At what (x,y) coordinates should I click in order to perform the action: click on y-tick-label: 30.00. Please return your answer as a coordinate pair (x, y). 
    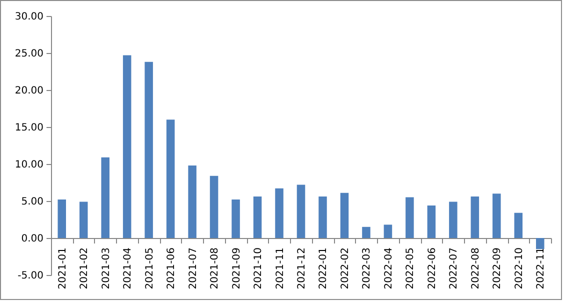
    Looking at the image, I should click on (29, 17).